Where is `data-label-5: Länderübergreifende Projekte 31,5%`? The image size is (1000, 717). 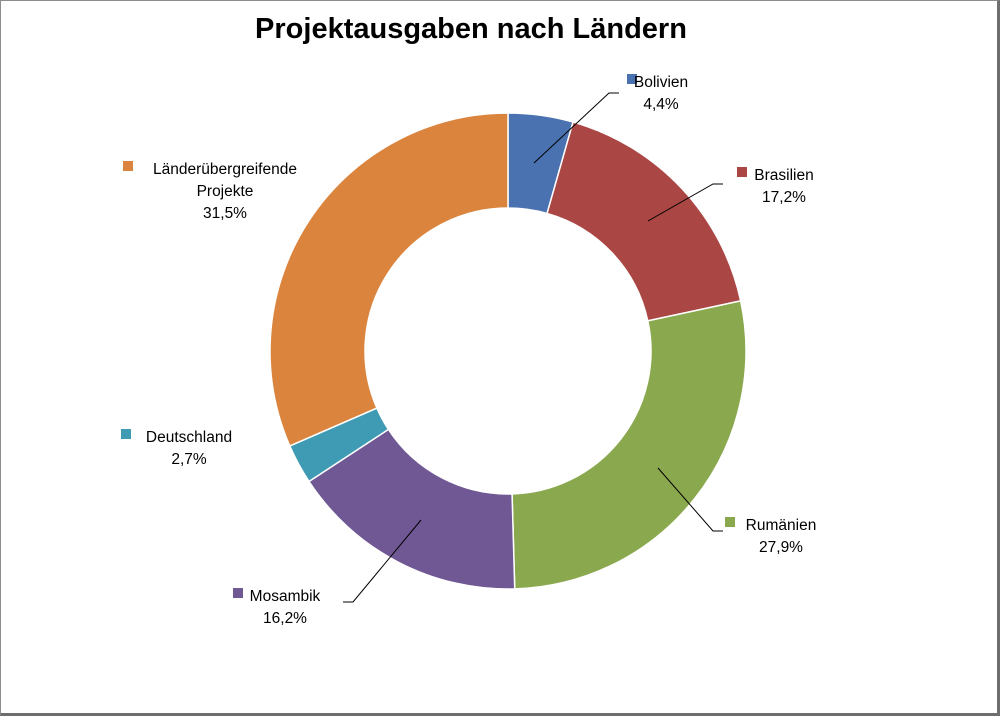 data-label-5: Länderübergreifende Projekte 31,5% is located at coordinates (225, 191).